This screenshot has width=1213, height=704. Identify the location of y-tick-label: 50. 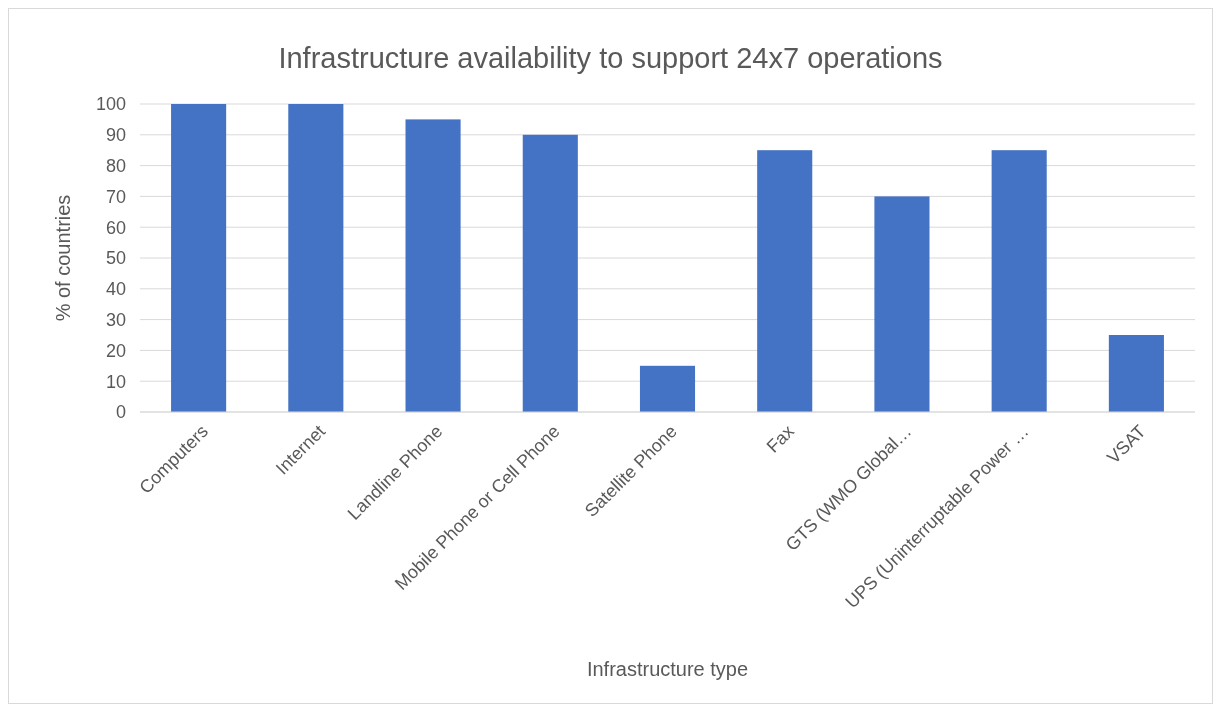
(115, 258).